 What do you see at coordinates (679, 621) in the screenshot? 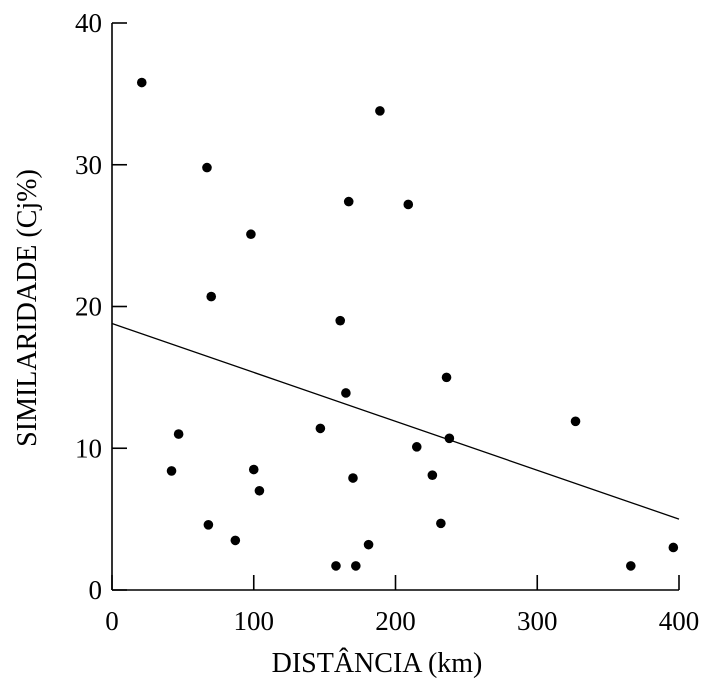
I see `x-tick-label: 400` at bounding box center [679, 621].